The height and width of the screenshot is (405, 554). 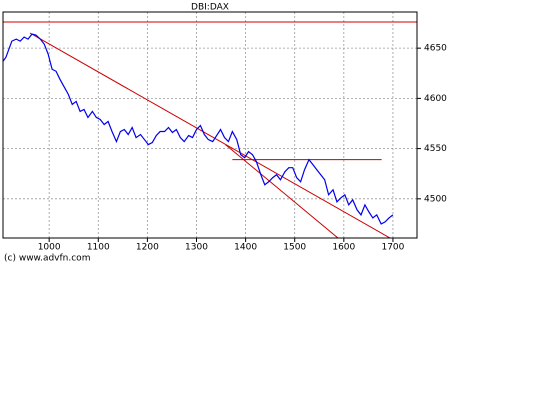 I want to click on y-tick-label: 4600, so click(x=435, y=99).